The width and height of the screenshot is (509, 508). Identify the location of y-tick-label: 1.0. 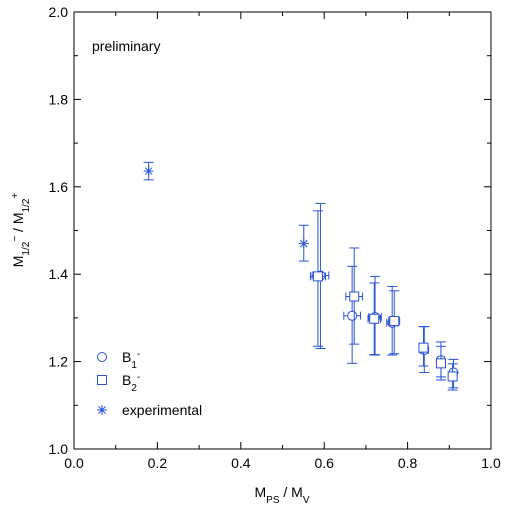
(59, 449).